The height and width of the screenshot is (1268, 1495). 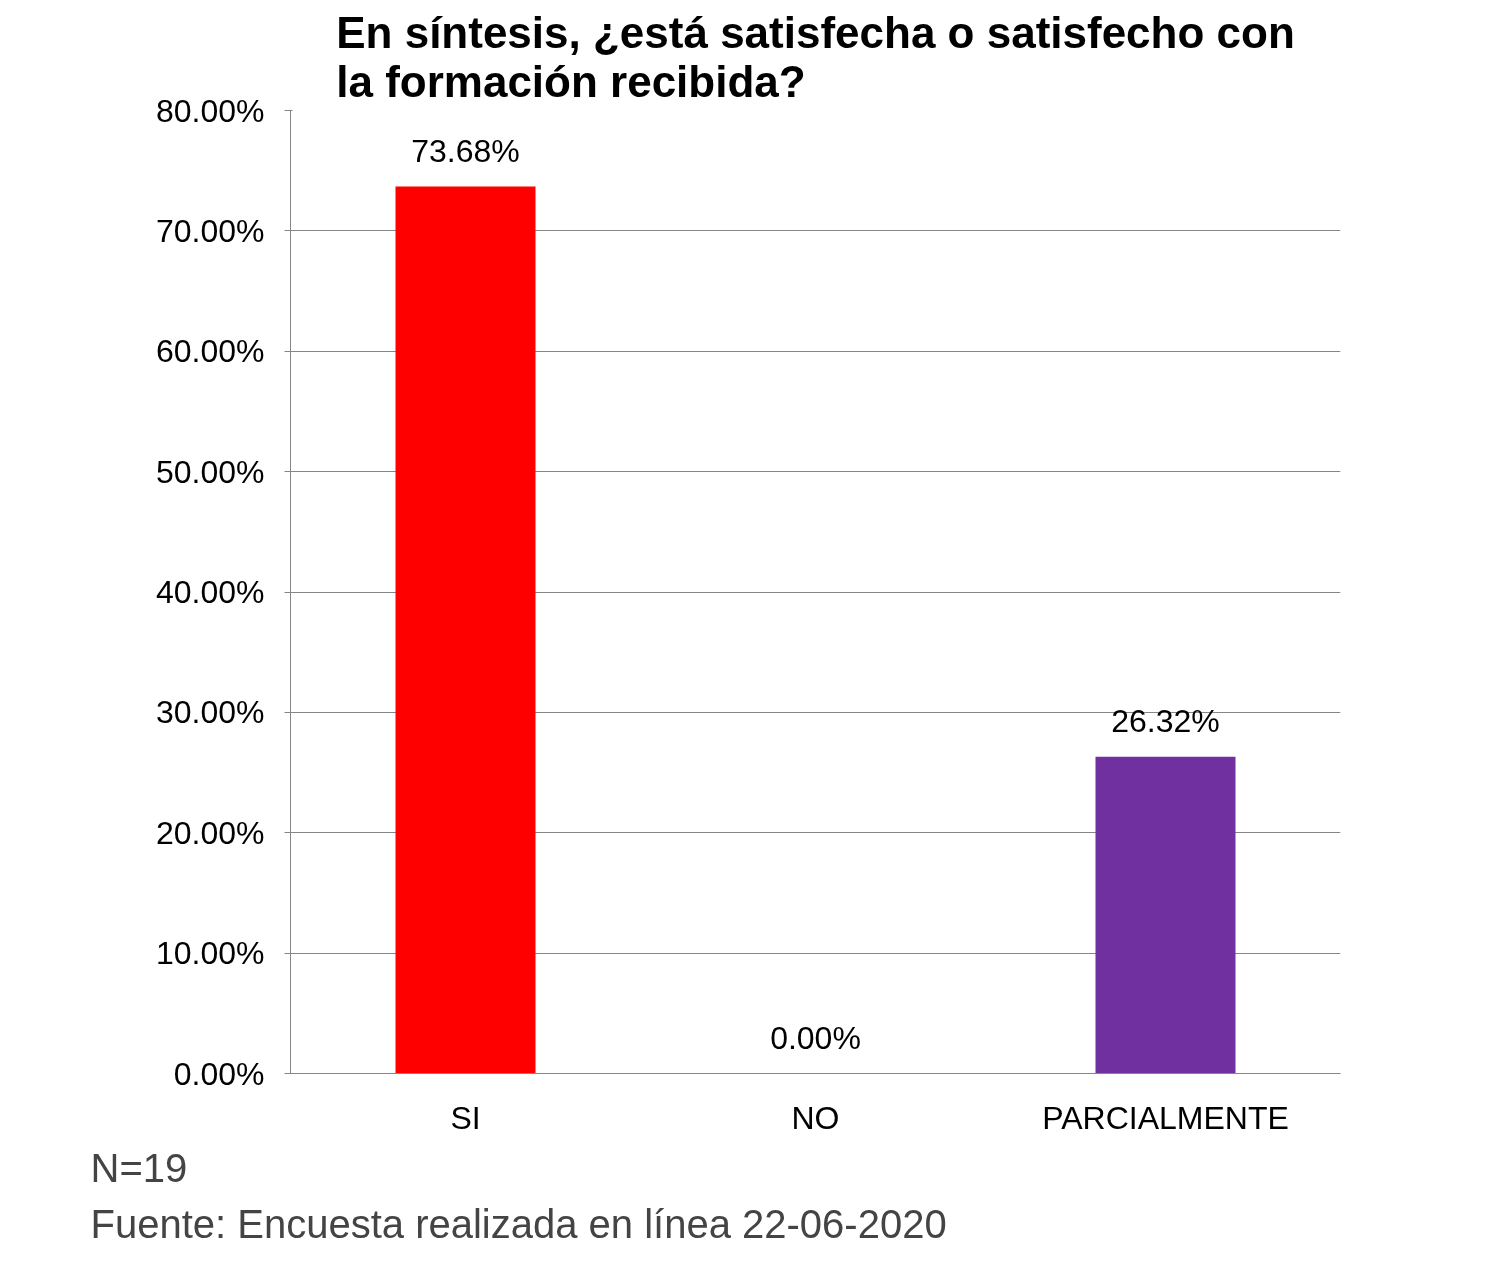 What do you see at coordinates (210, 592) in the screenshot?
I see `y-tick-label: 40.00%` at bounding box center [210, 592].